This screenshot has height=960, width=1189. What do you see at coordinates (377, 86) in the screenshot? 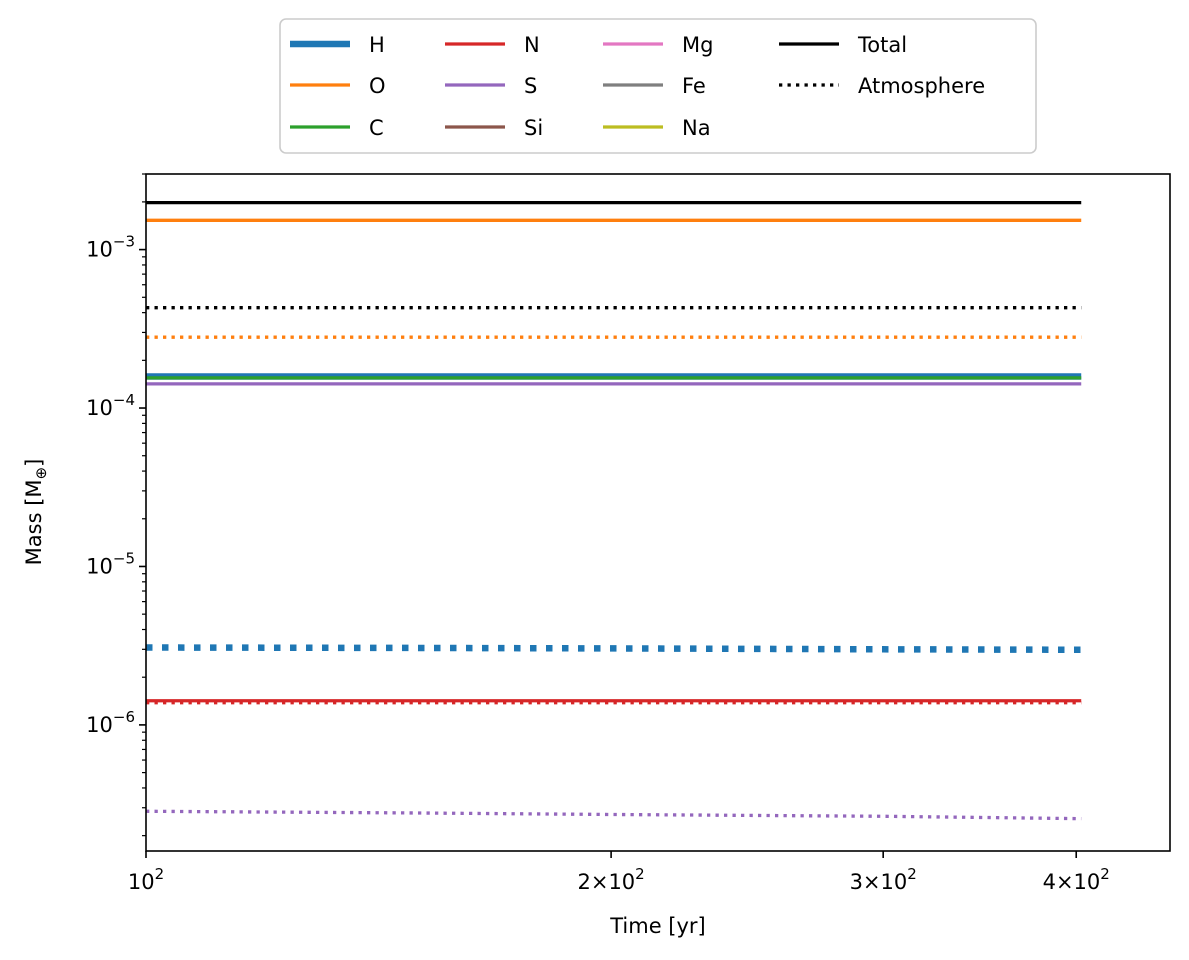
I see `legend-label: O` at bounding box center [377, 86].